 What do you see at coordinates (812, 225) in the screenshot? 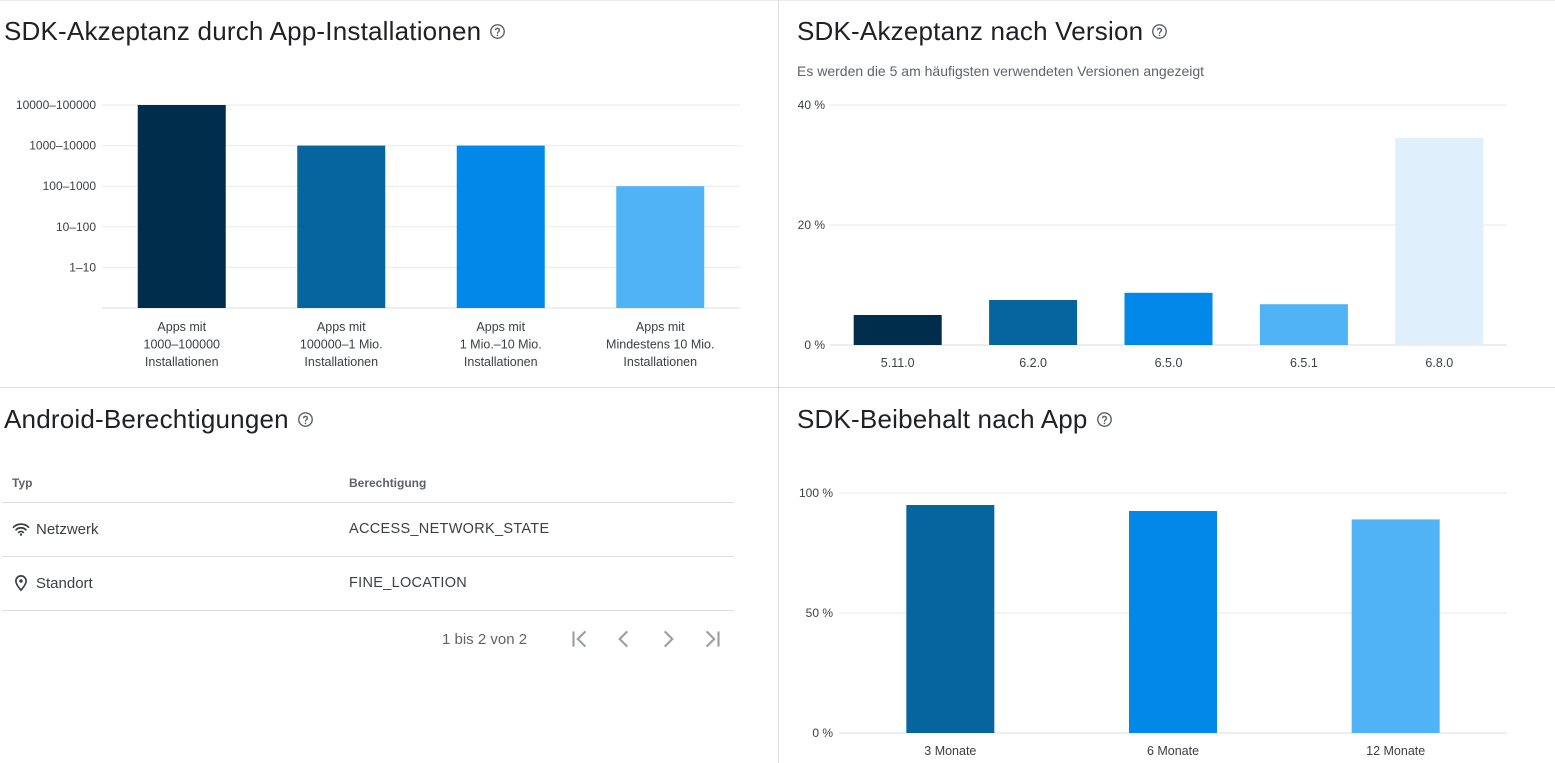
I see `y-tick-label: 20 %` at bounding box center [812, 225].